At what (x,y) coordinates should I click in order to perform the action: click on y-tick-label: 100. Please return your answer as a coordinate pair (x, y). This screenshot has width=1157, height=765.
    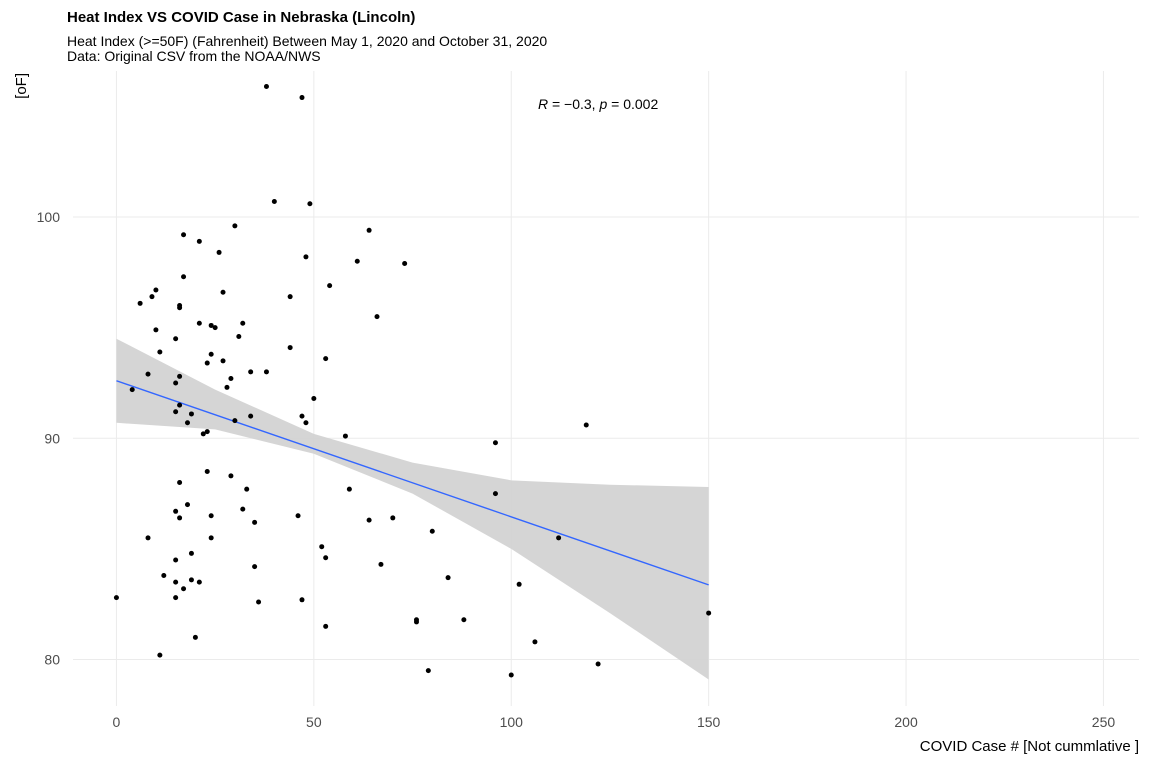
    Looking at the image, I should click on (49, 217).